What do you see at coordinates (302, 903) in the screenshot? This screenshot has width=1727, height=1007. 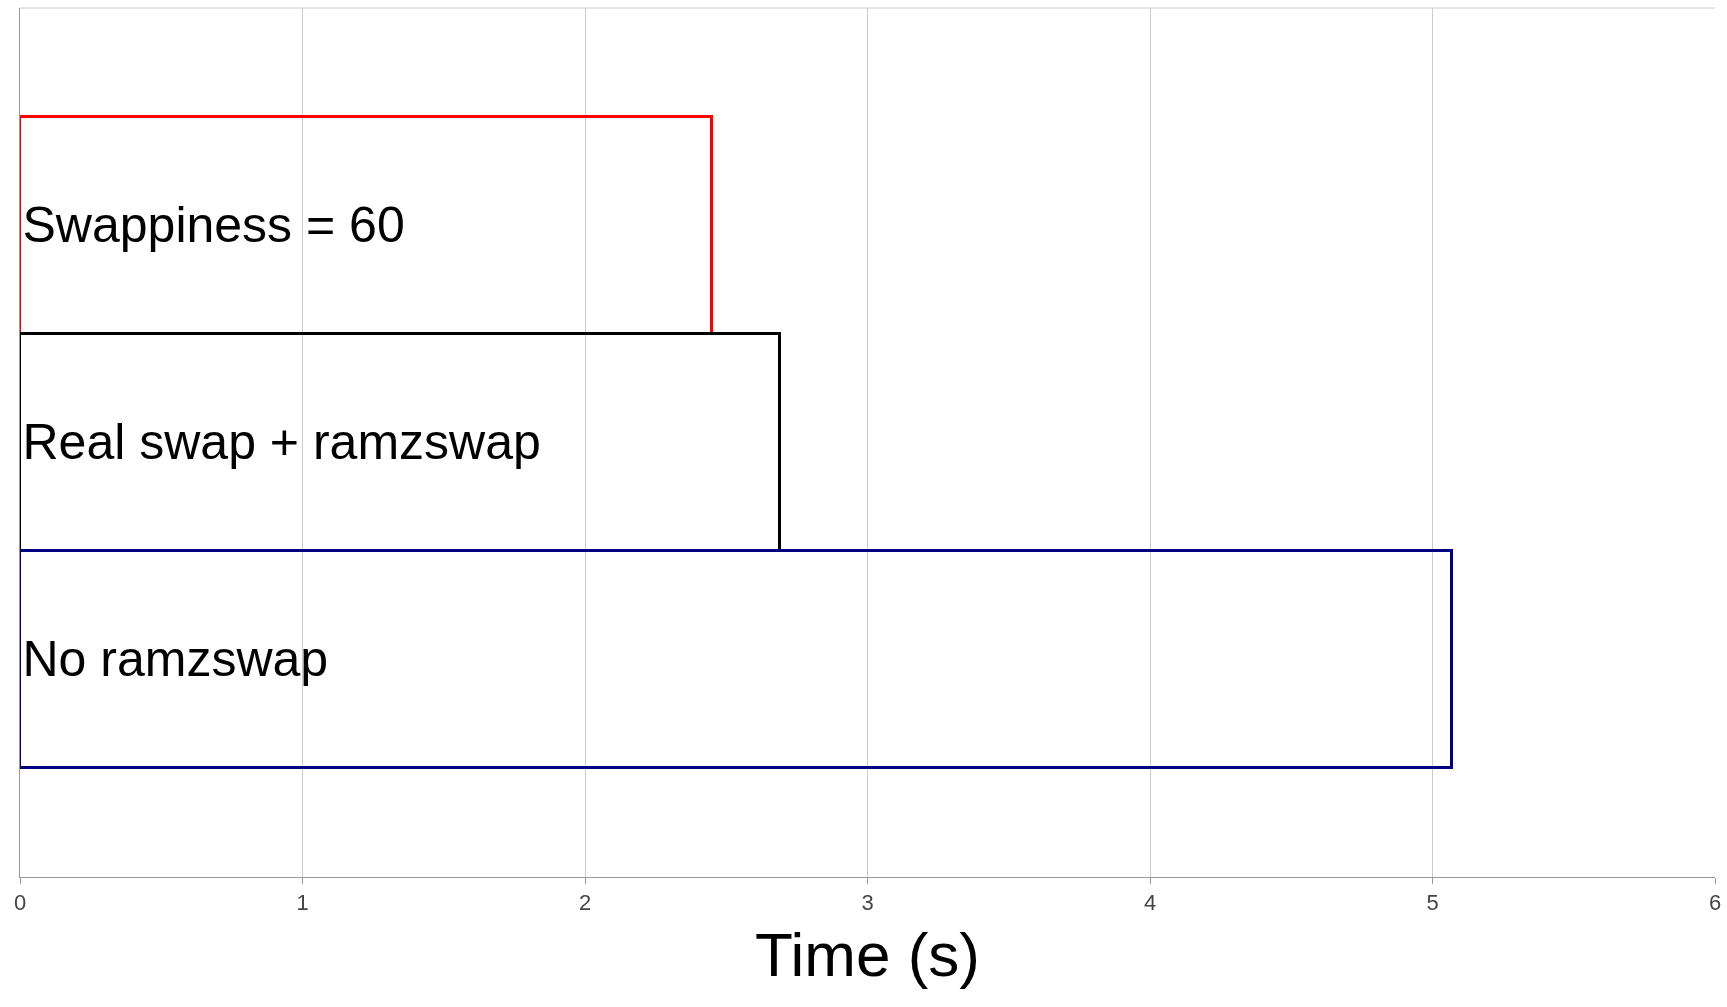 I see `x-tick-label: 1` at bounding box center [302, 903].